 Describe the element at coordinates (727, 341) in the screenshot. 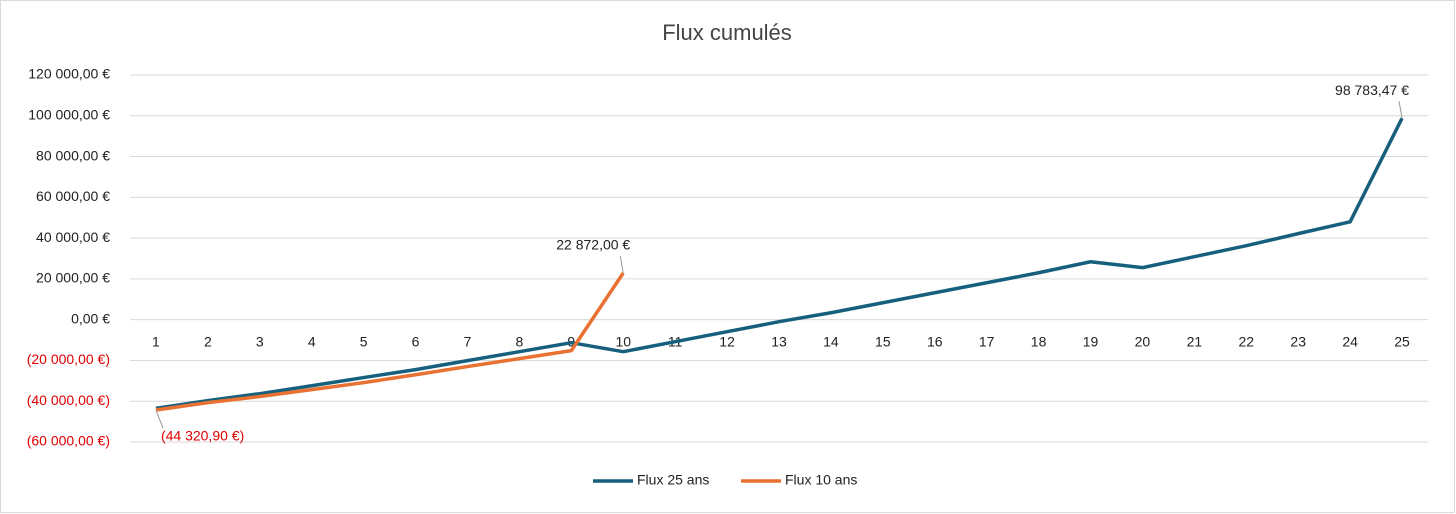

I see `x-tick-label: 12` at that location.